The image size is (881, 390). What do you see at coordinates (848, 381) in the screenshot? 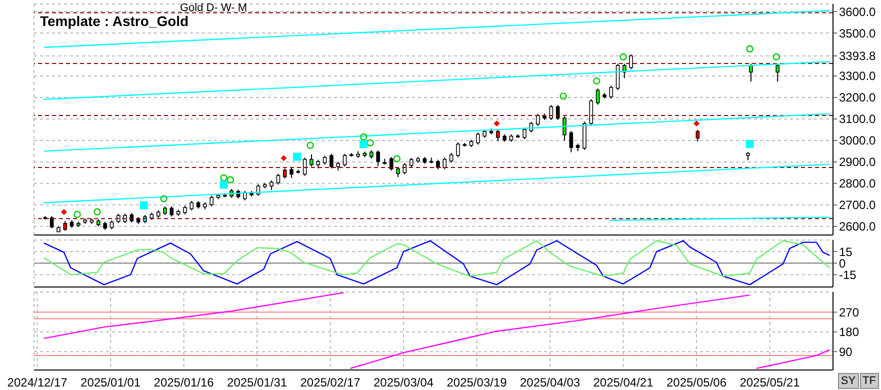
I see `text: SY` at bounding box center [848, 381].